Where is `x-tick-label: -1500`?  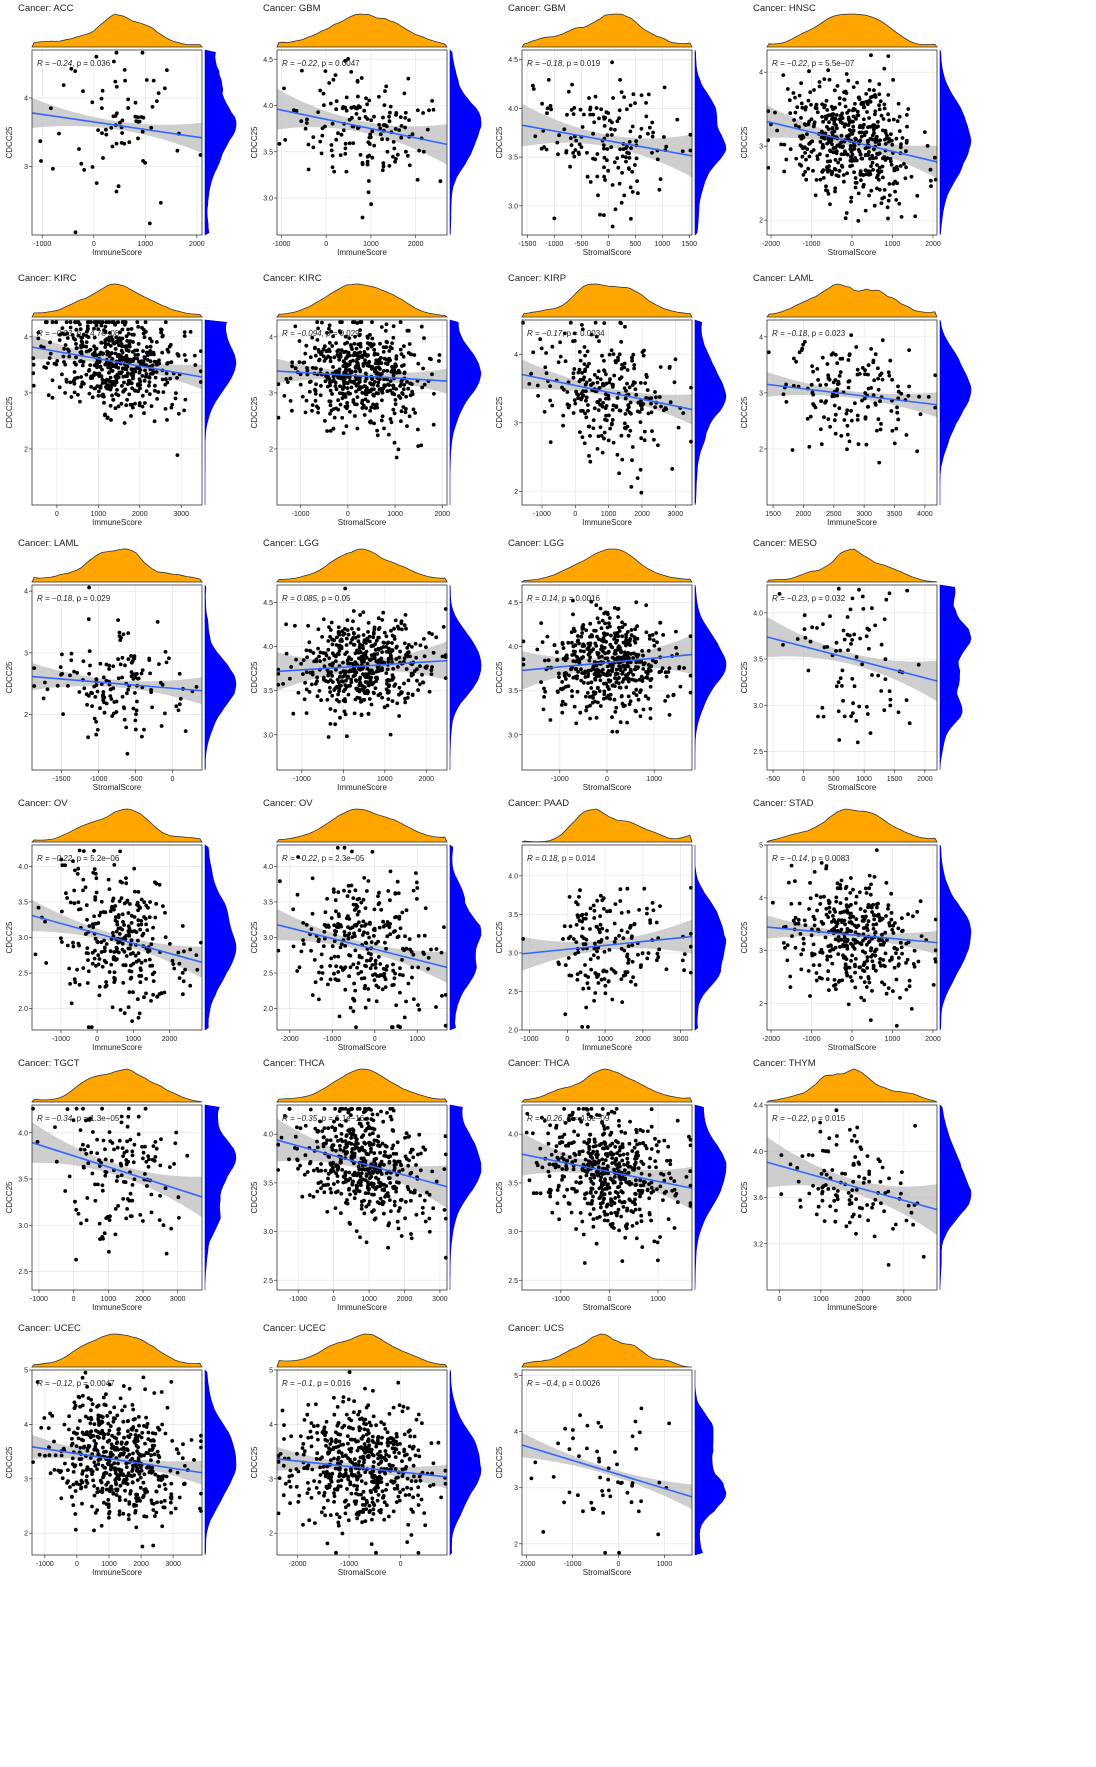
x-tick-label: -1500 is located at coordinates (527, 244).